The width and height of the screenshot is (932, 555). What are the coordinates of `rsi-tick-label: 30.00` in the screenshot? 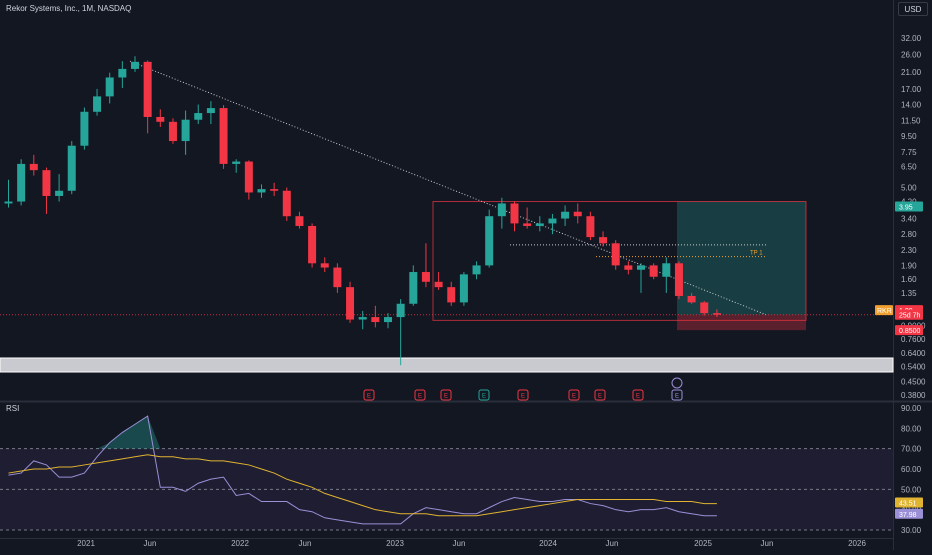 It's located at (911, 530).